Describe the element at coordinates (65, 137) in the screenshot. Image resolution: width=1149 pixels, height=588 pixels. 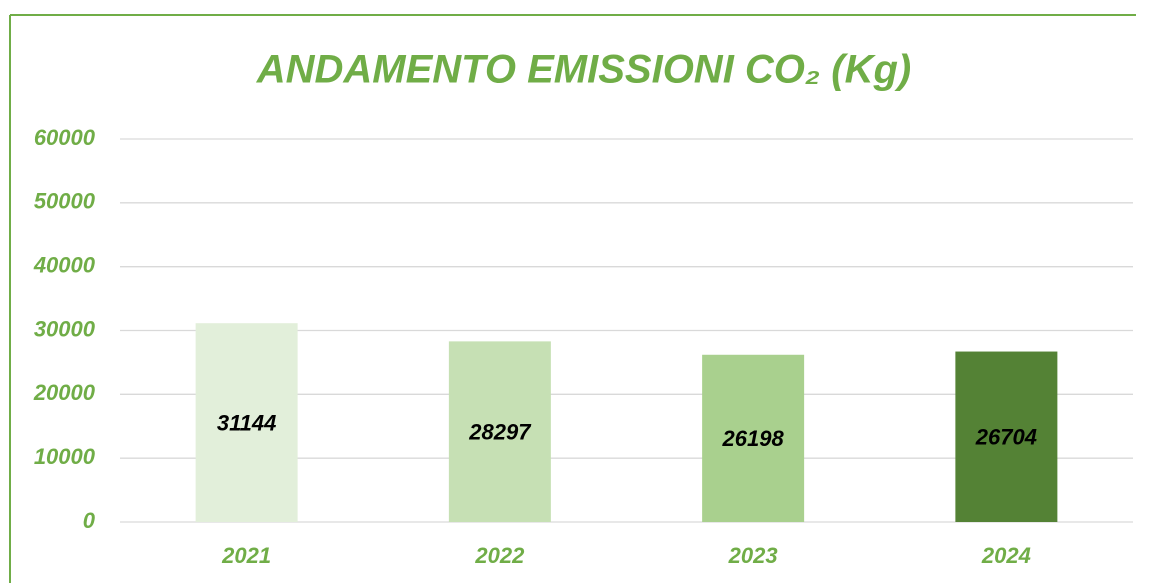
I see `y-tick-label: 60000` at that location.